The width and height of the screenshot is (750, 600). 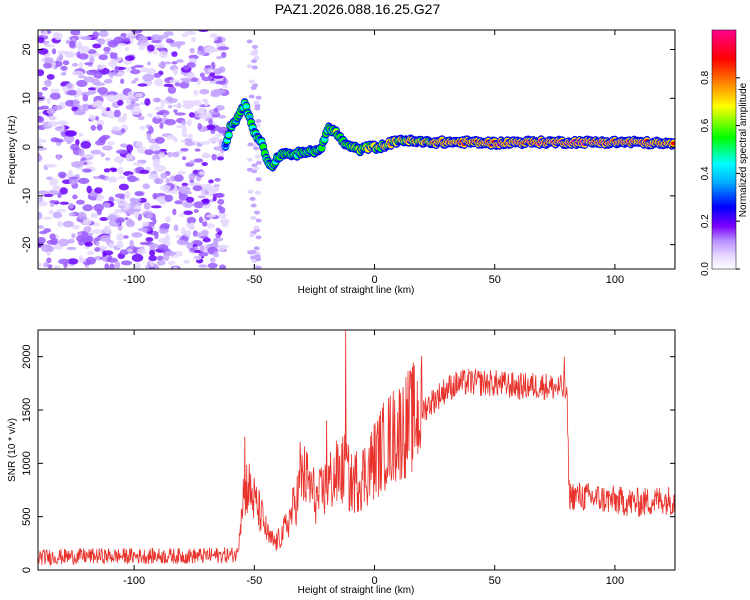 I want to click on x-tick-label: -50, so click(x=254, y=581).